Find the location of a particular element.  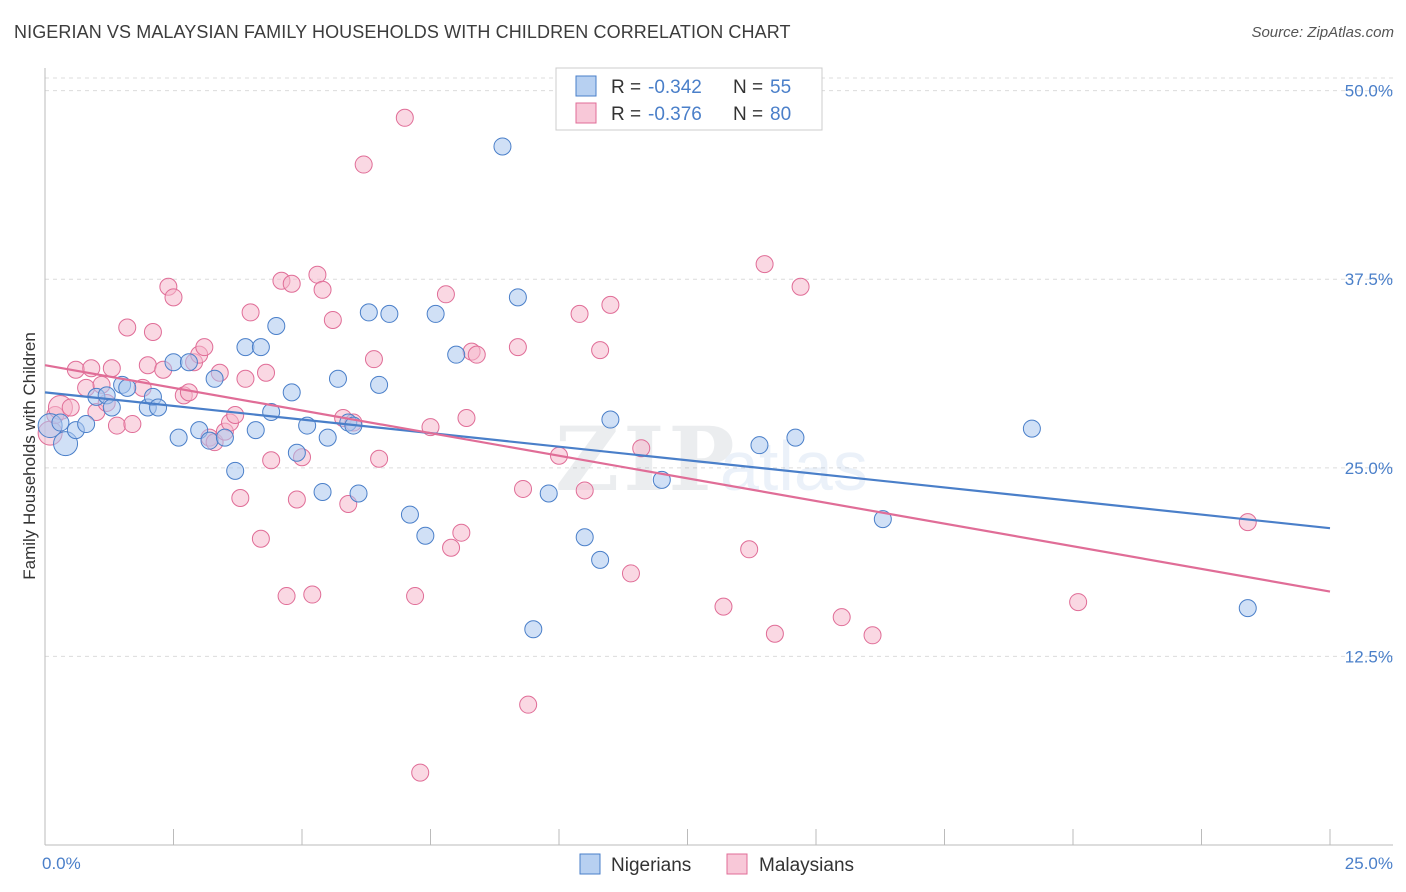

legend-r-value-2: -0.376 is located at coordinates (675, 114).